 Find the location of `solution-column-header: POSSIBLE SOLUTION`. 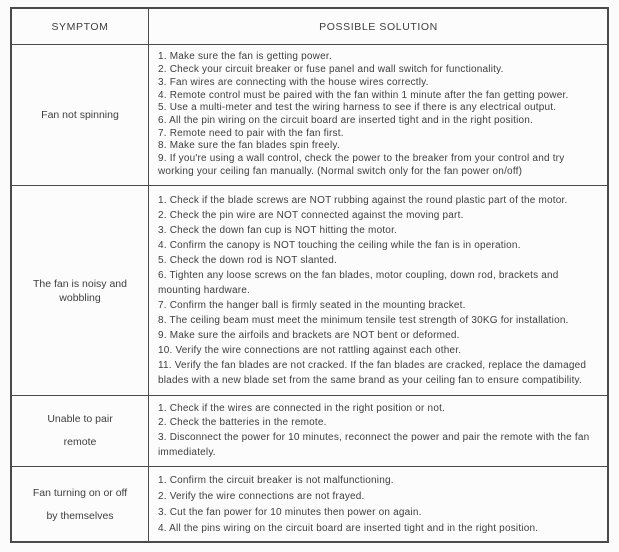

solution-column-header: POSSIBLE SOLUTION is located at coordinates (378, 26).